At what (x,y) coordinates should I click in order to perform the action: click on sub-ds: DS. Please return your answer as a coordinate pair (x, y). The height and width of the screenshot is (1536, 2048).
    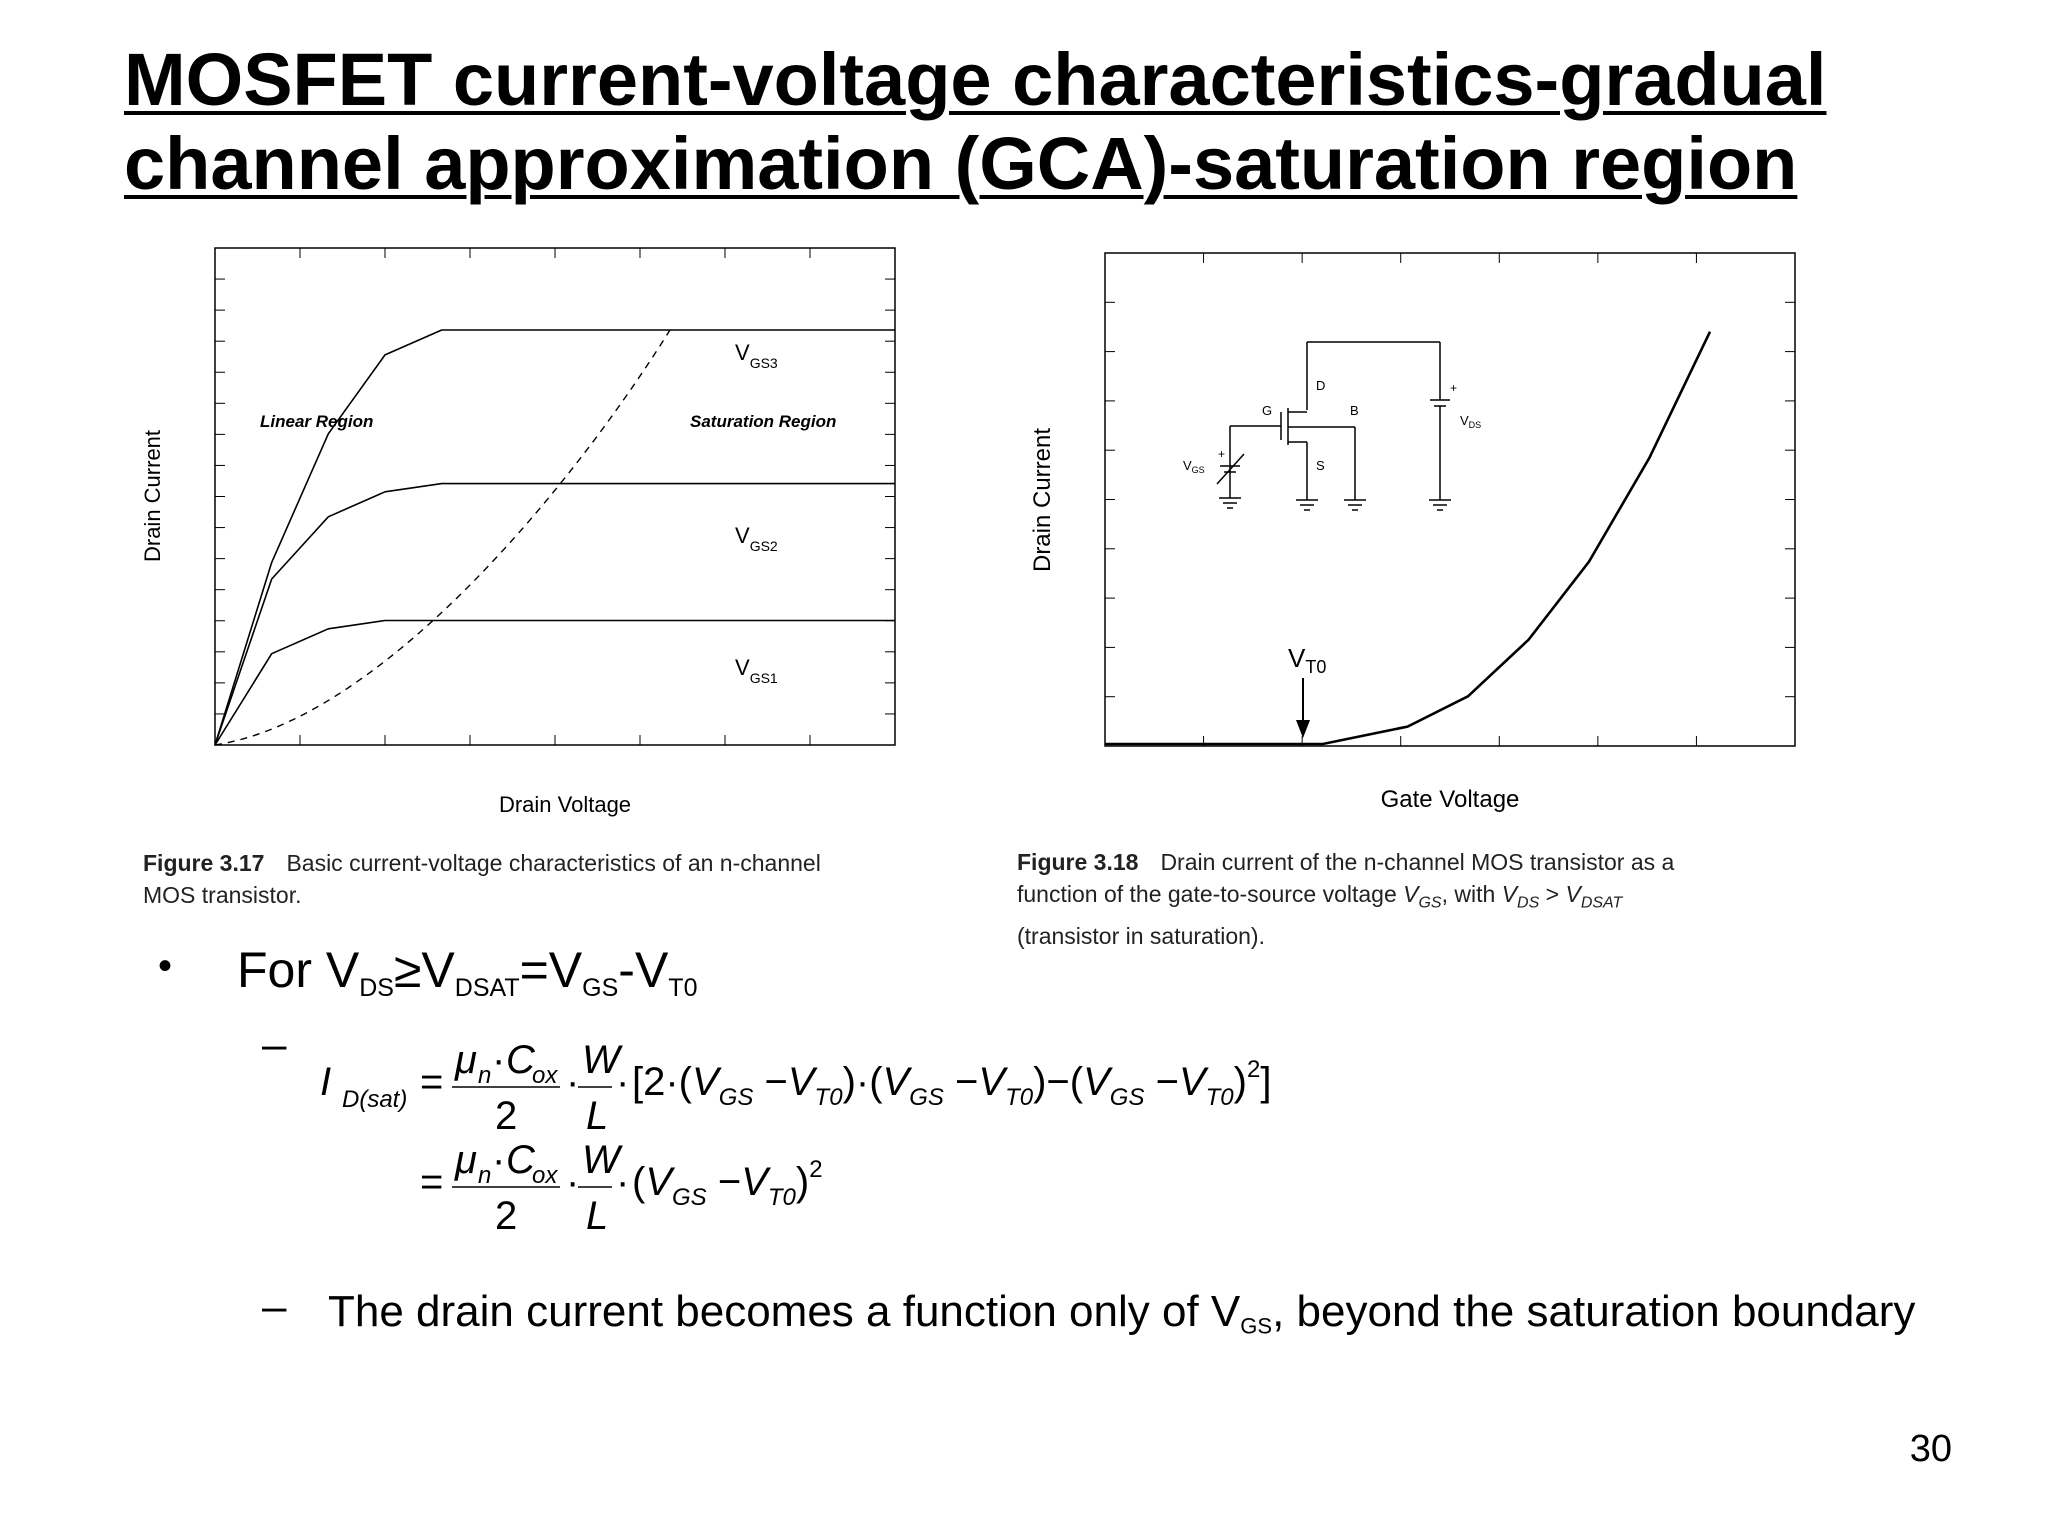
    Looking at the image, I should click on (376, 987).